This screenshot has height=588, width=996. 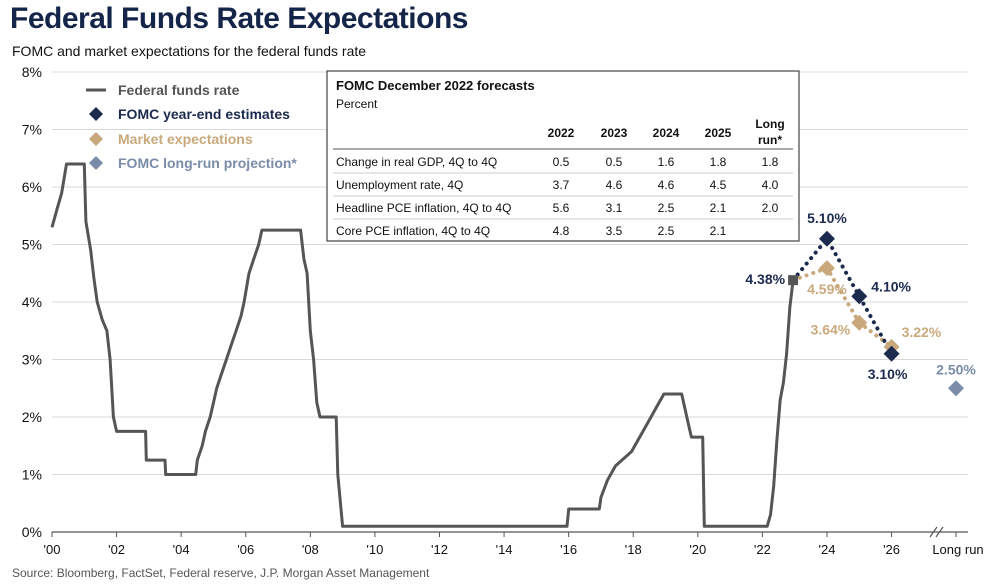 What do you see at coordinates (413, 231) in the screenshot?
I see `forecast-table-row-label: Core PCE inflation, 4Q to 4Q` at bounding box center [413, 231].